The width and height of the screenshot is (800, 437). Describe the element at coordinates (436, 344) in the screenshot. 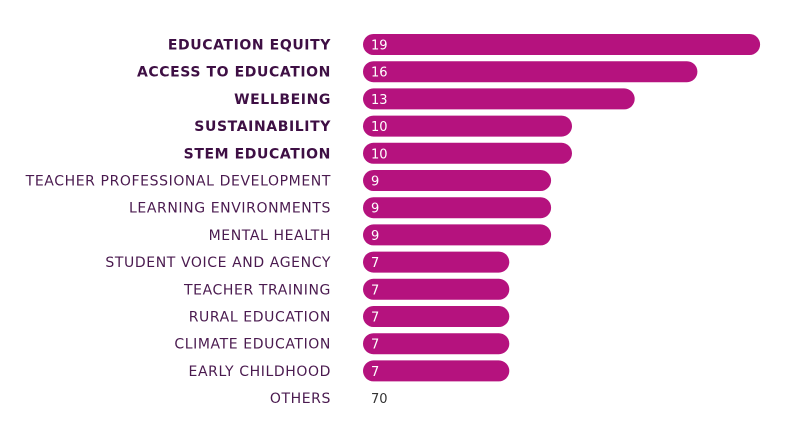

I see `bar-climate-education` at that location.